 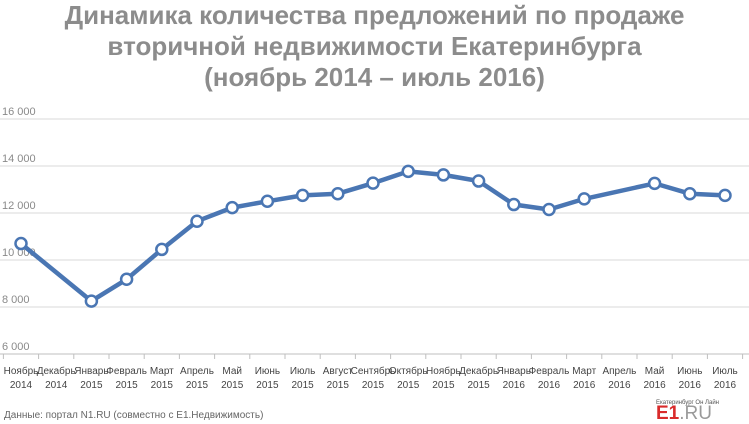 I want to click on logo-wordmark: E1.RU, so click(x=684, y=413).